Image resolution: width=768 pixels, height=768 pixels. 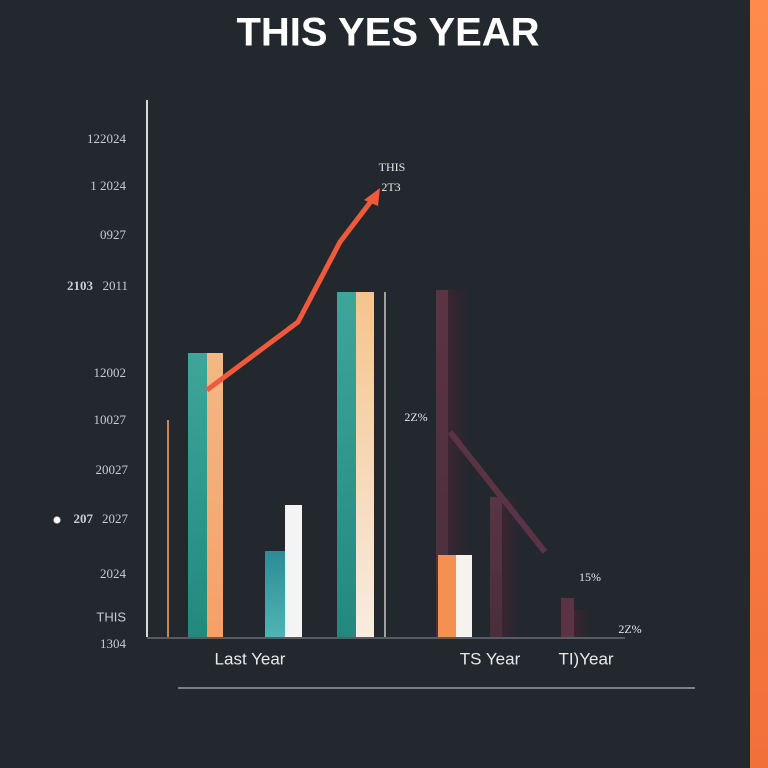 I want to click on y-label: 1304, so click(x=113, y=643).